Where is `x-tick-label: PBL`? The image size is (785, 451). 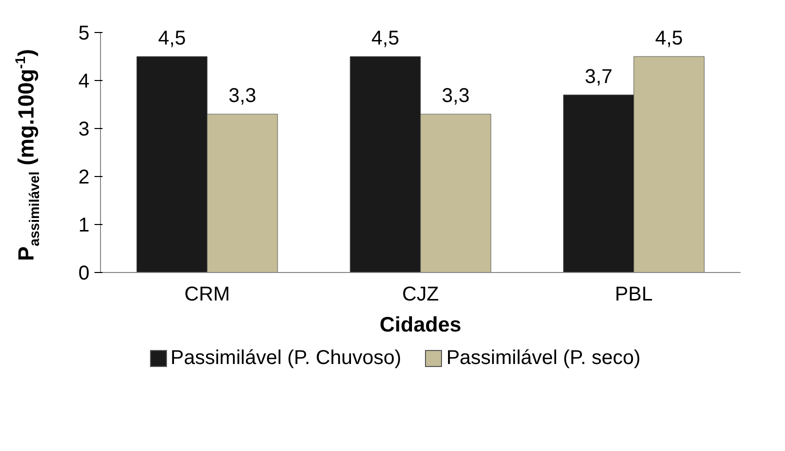
x-tick-label: PBL is located at coordinates (633, 295).